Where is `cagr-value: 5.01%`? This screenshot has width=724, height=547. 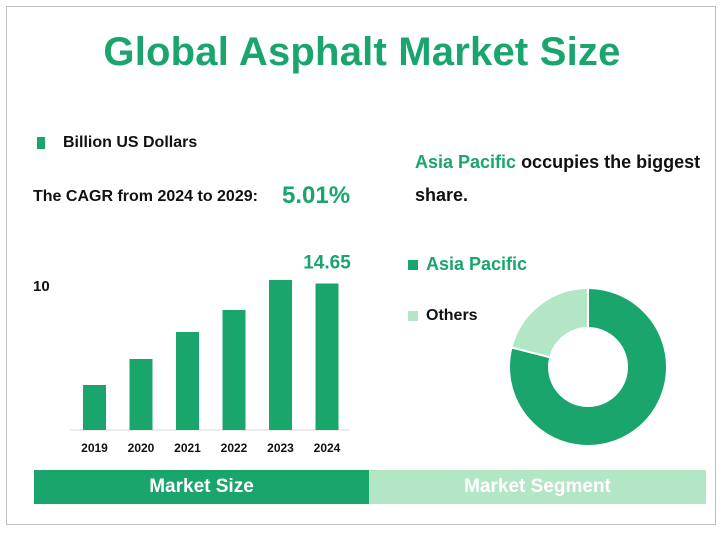 cagr-value: 5.01% is located at coordinates (316, 195).